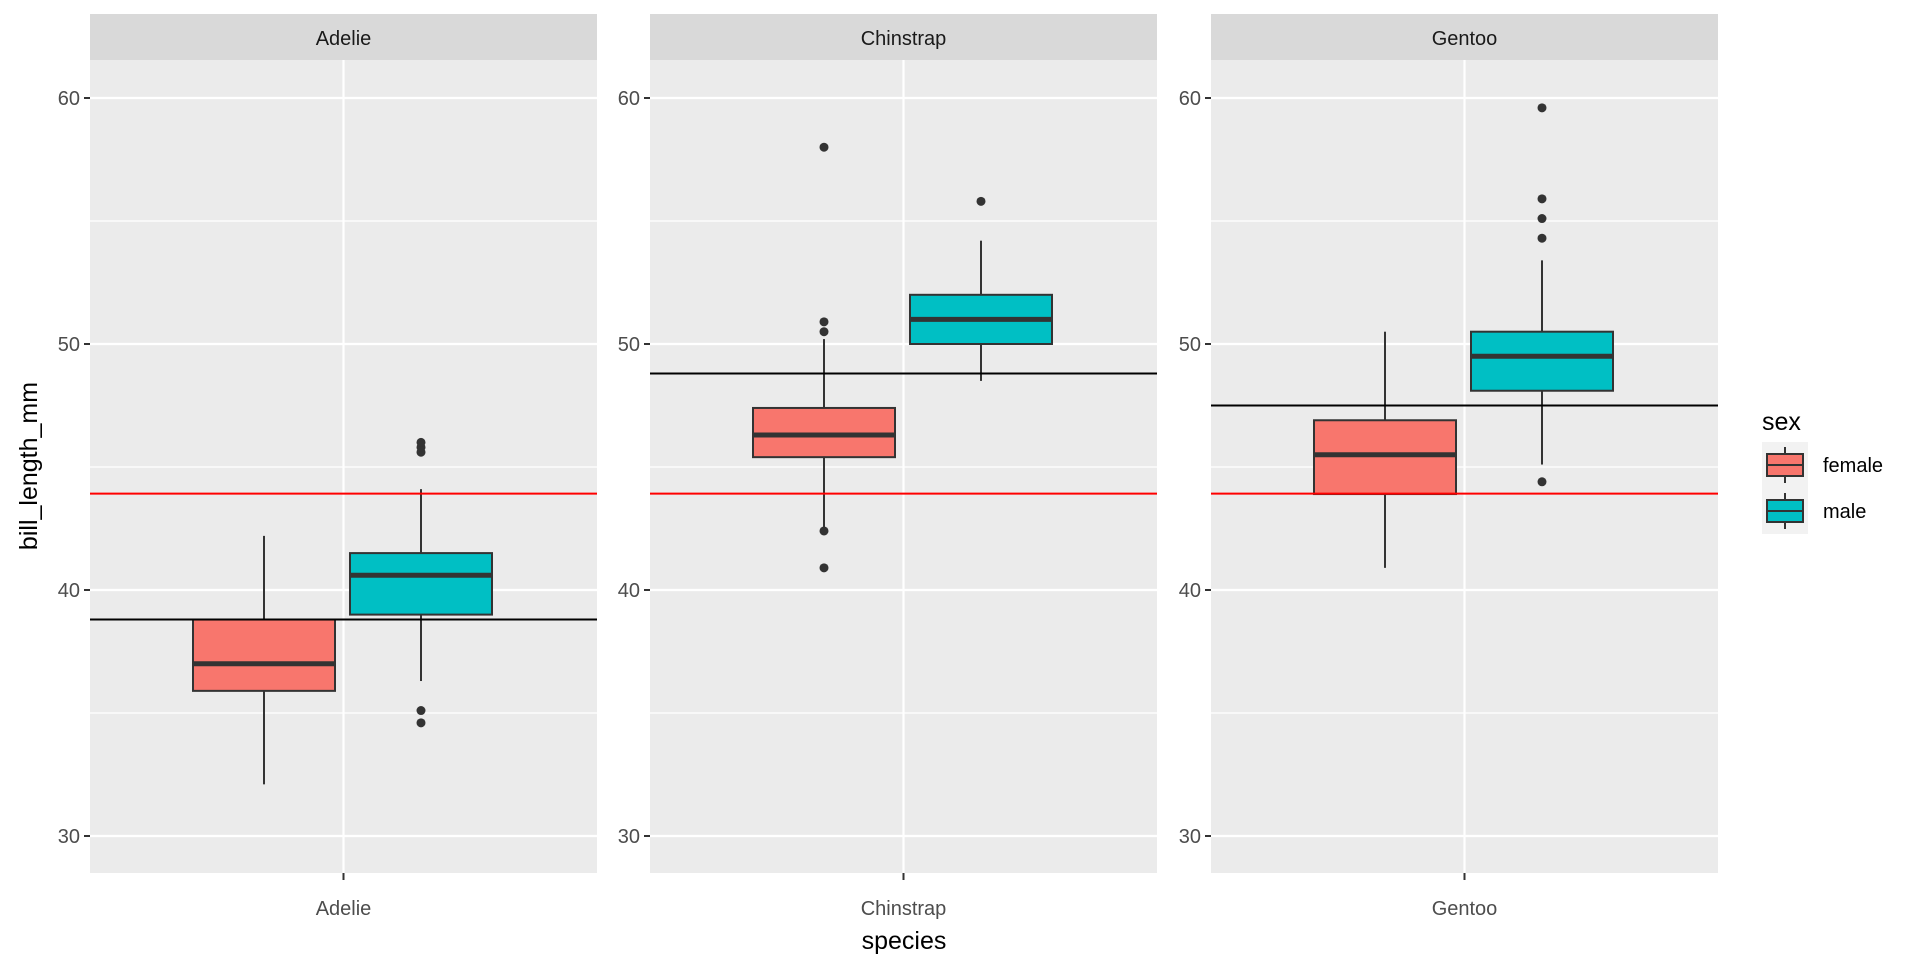 This screenshot has width=1920, height=960. I want to click on box-gentoo-male, so click(1542, 295).